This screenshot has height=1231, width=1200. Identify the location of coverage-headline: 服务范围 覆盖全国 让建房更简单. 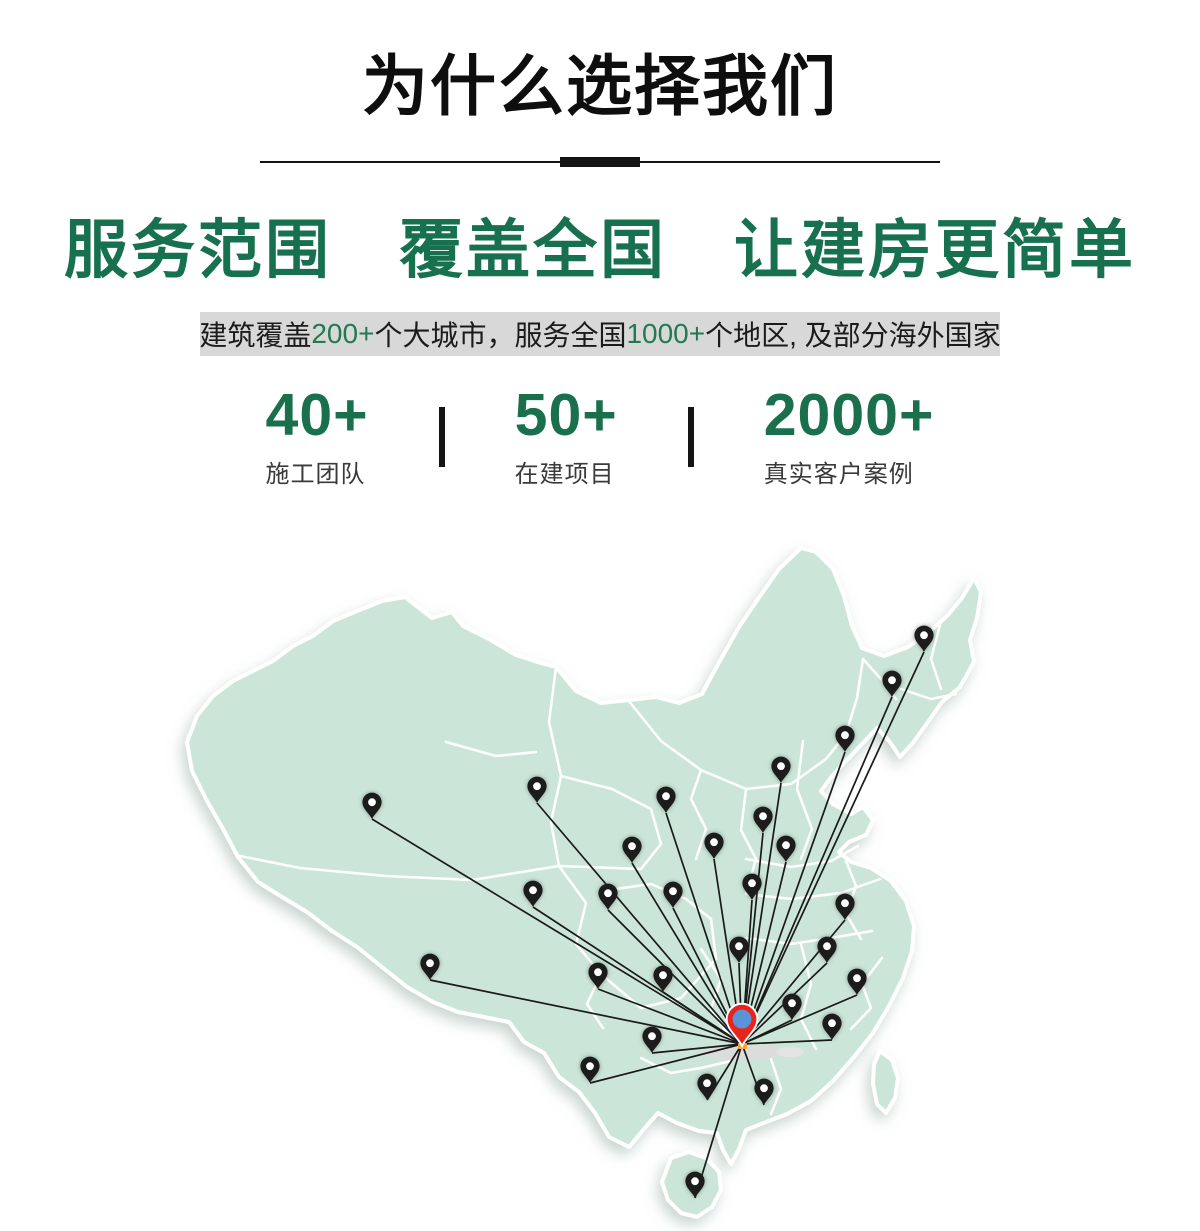
(600, 249).